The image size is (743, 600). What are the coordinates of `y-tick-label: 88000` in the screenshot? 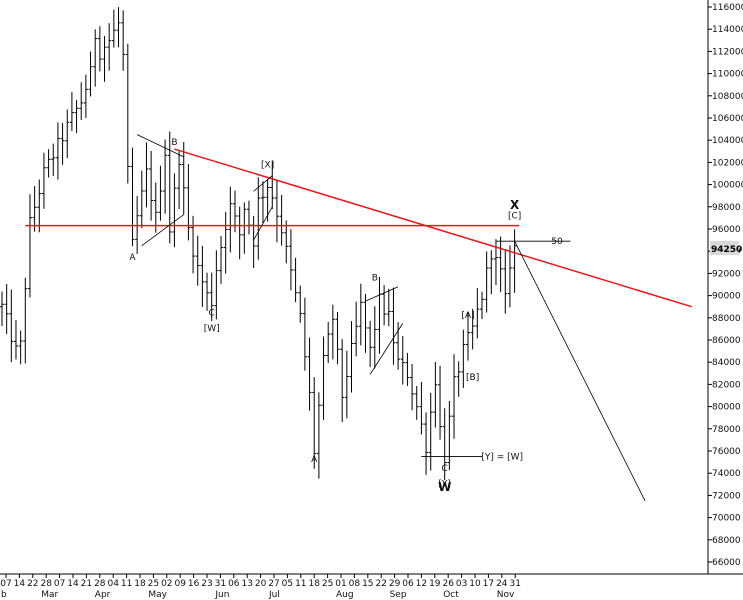 It's located at (726, 319).